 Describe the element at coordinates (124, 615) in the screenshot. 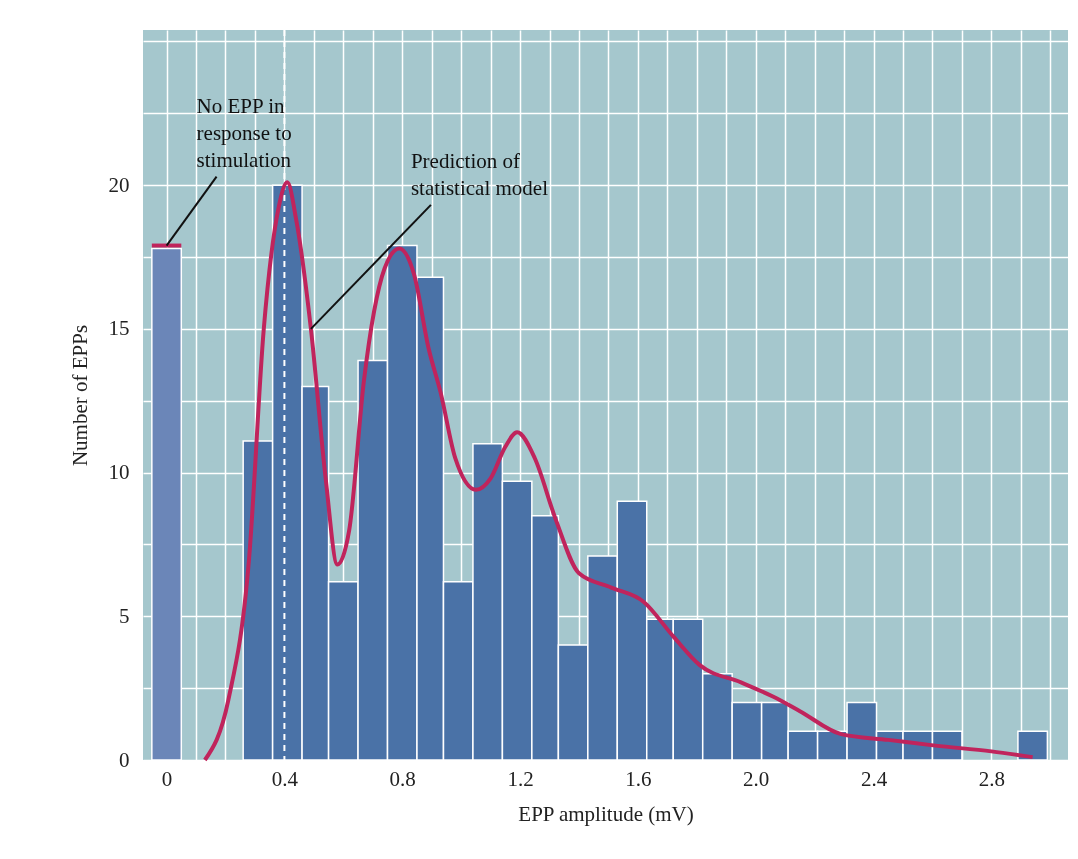

I see `y-tick-label: 5` at that location.